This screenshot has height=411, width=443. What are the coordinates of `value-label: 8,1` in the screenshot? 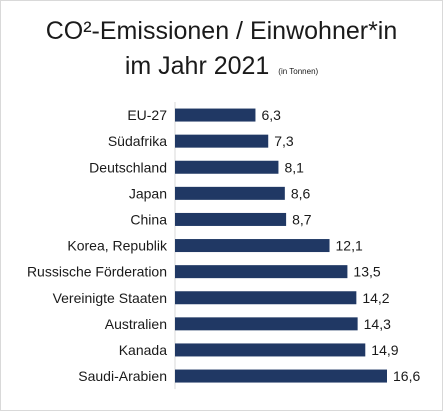 It's located at (294, 167).